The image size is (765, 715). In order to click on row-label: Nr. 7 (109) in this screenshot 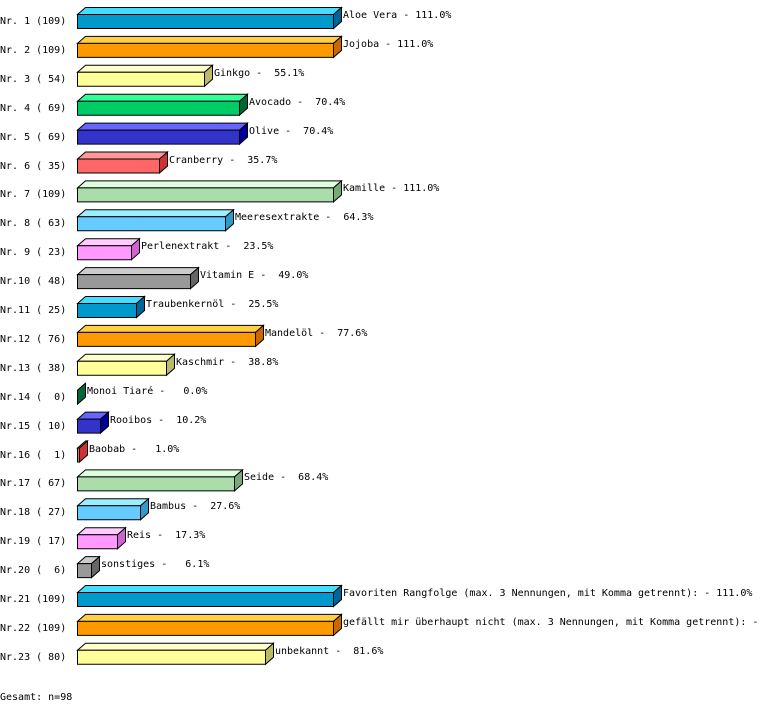, I will do `click(33, 195)`.